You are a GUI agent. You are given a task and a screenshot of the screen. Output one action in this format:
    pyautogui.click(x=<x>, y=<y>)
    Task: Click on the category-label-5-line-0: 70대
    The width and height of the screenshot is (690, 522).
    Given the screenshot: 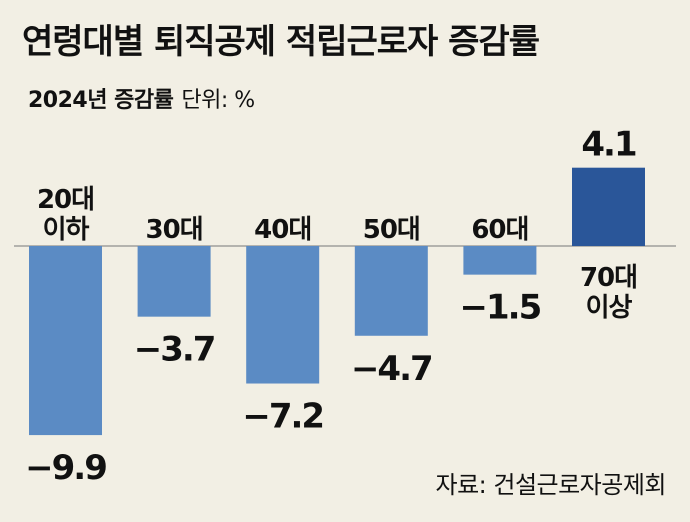 What is the action you would take?
    pyautogui.click(x=608, y=278)
    